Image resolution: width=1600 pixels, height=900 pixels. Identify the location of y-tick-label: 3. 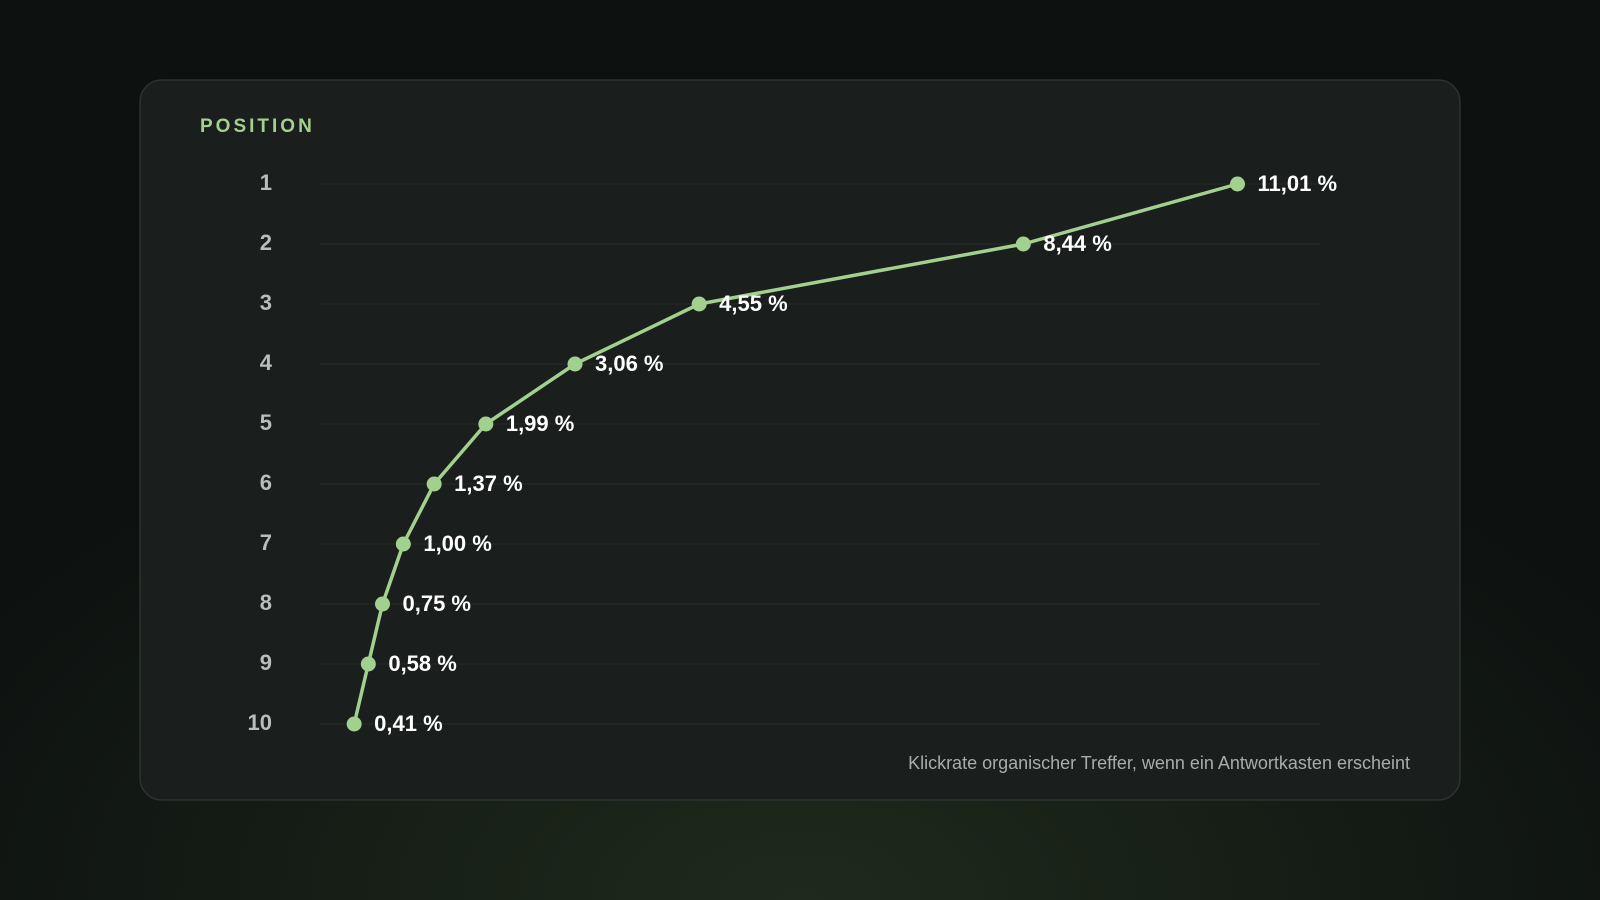
(266, 302).